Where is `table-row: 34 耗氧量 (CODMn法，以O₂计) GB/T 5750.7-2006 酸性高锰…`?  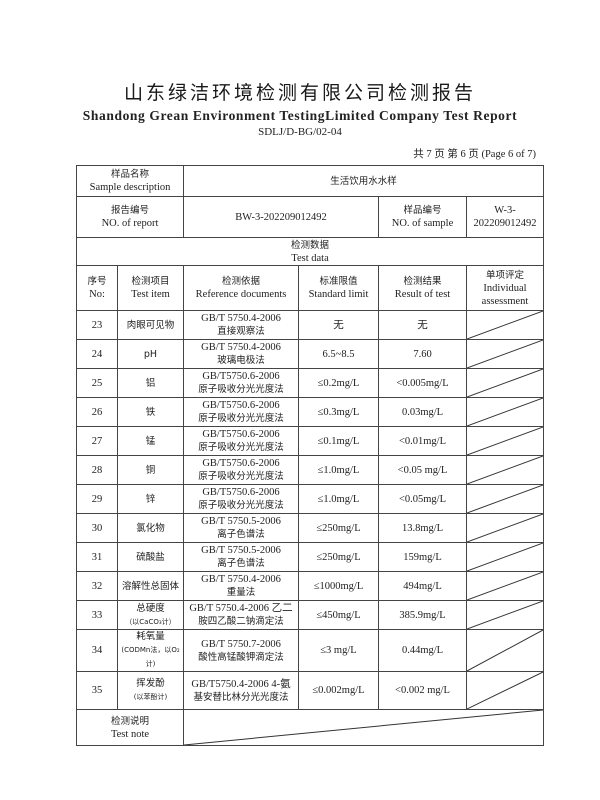
table-row: 34 耗氧量 (CODMn法，以O₂计) GB/T 5750.7-2006 酸性高锰… is located at coordinates (310, 650).